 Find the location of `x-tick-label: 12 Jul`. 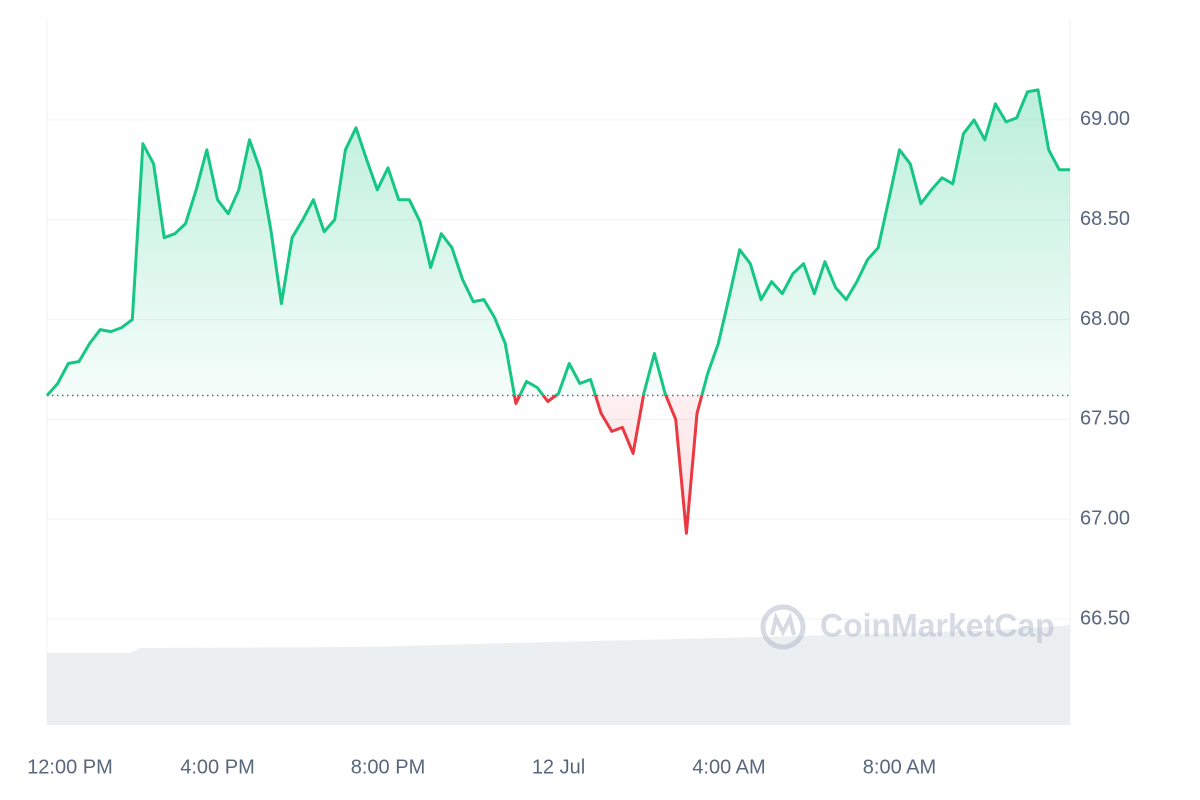

x-tick-label: 12 Jul is located at coordinates (558, 767).